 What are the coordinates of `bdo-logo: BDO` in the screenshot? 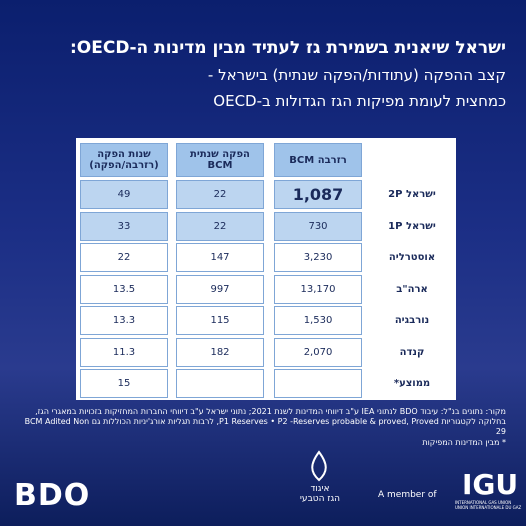 It's located at (52, 495).